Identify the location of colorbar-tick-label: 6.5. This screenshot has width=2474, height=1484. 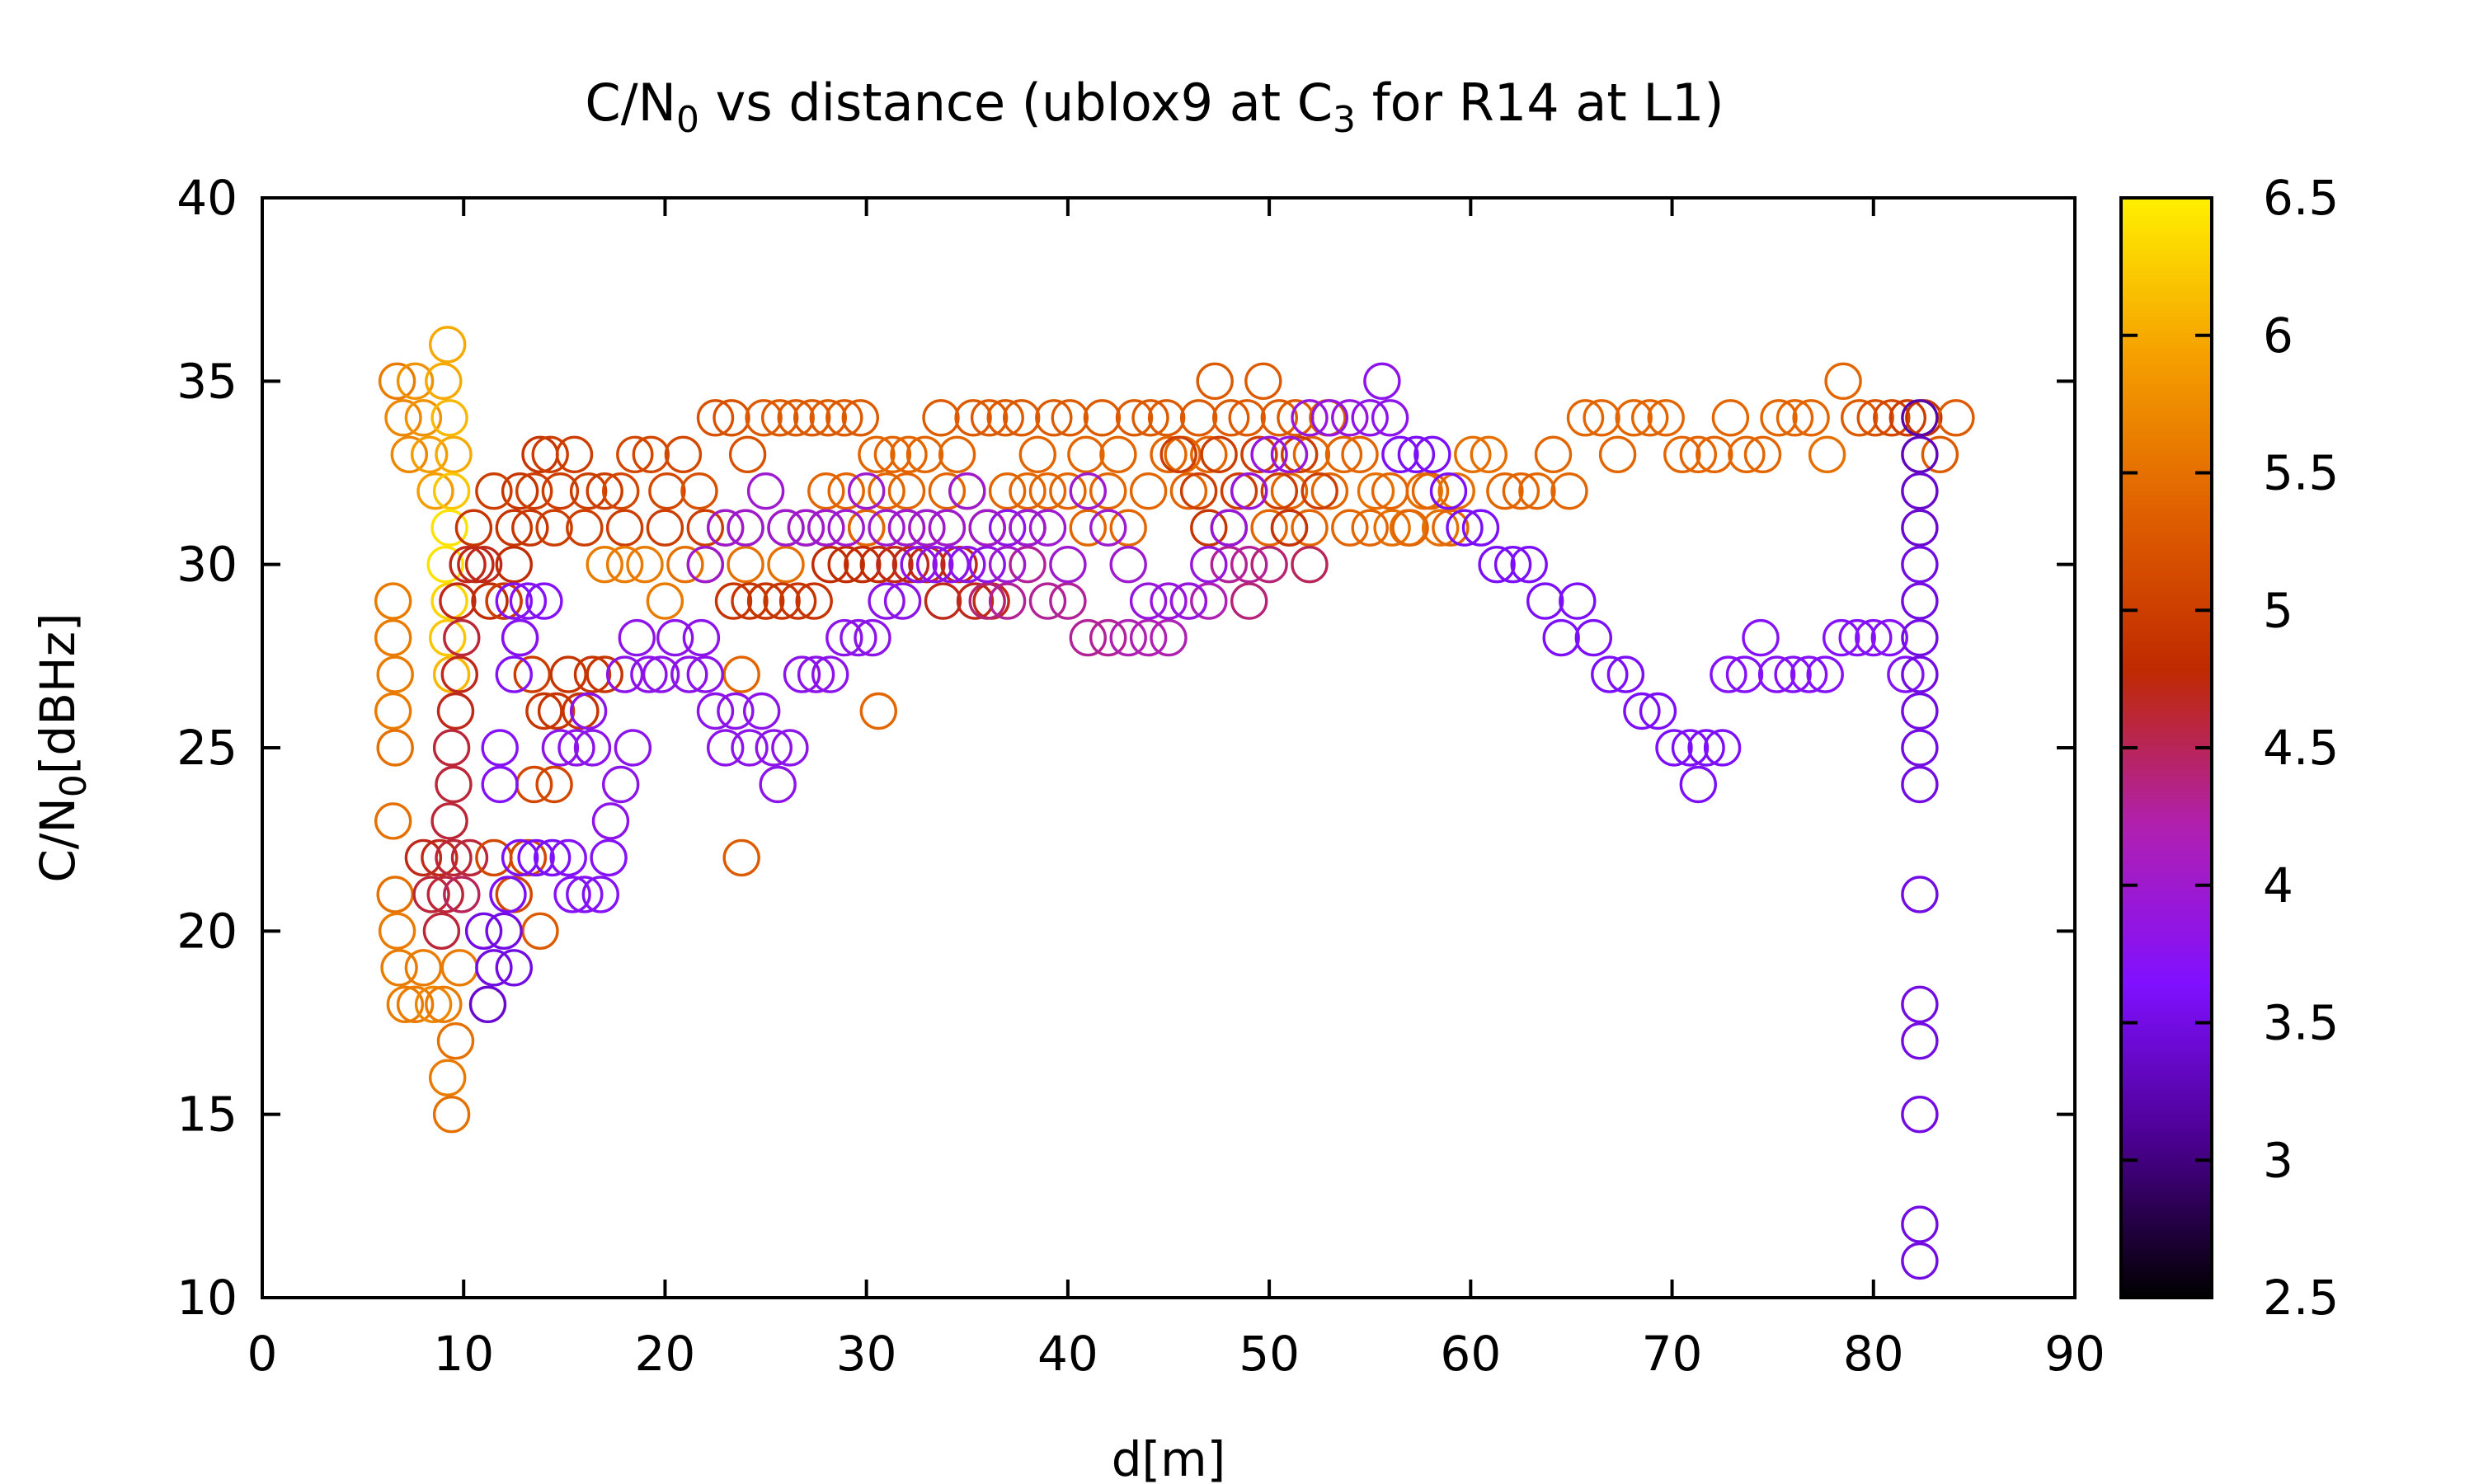
(2301, 198).